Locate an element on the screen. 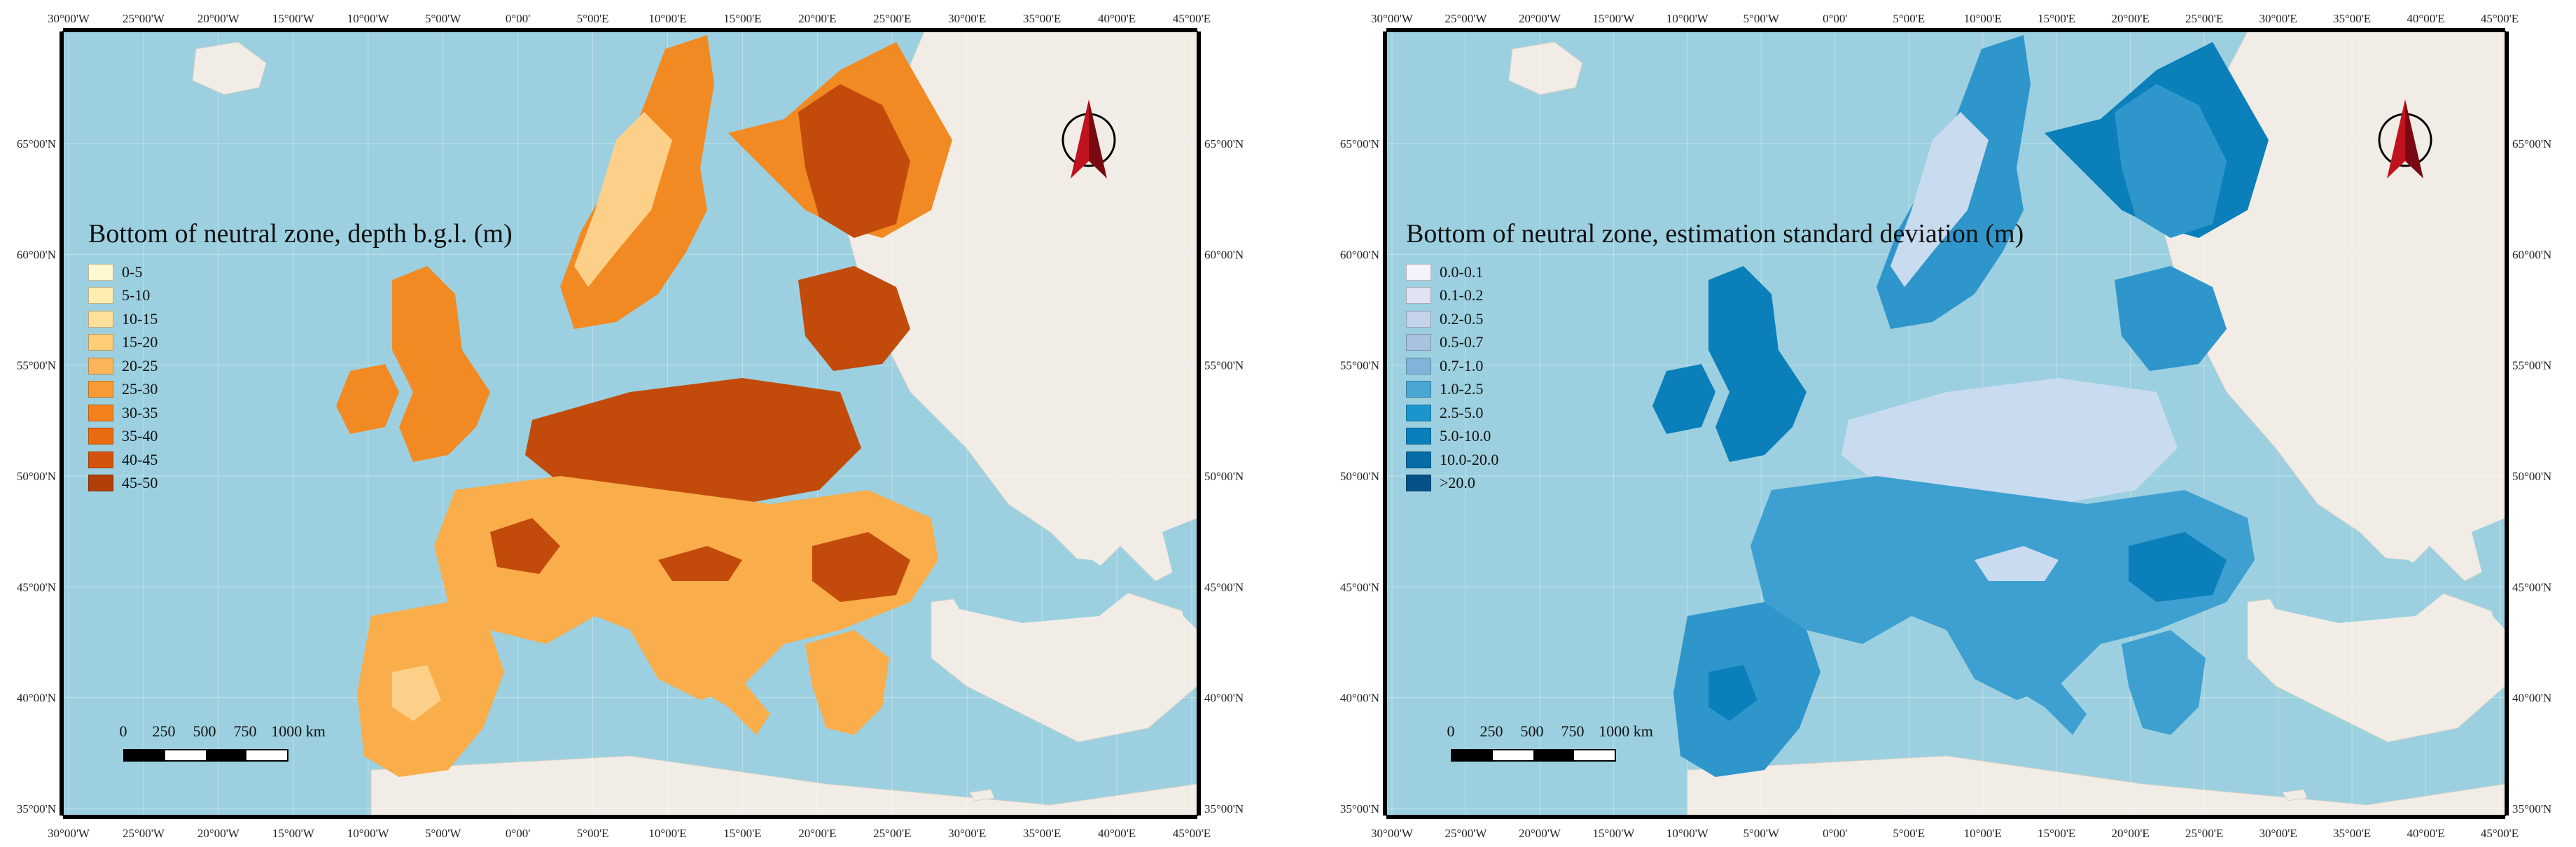  legend-item: 40-45 is located at coordinates (300, 460).